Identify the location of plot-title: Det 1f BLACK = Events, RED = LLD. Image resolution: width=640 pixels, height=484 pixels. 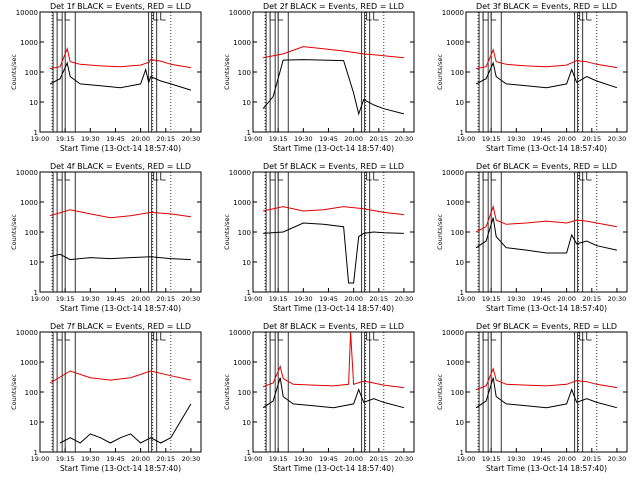
(120, 6).